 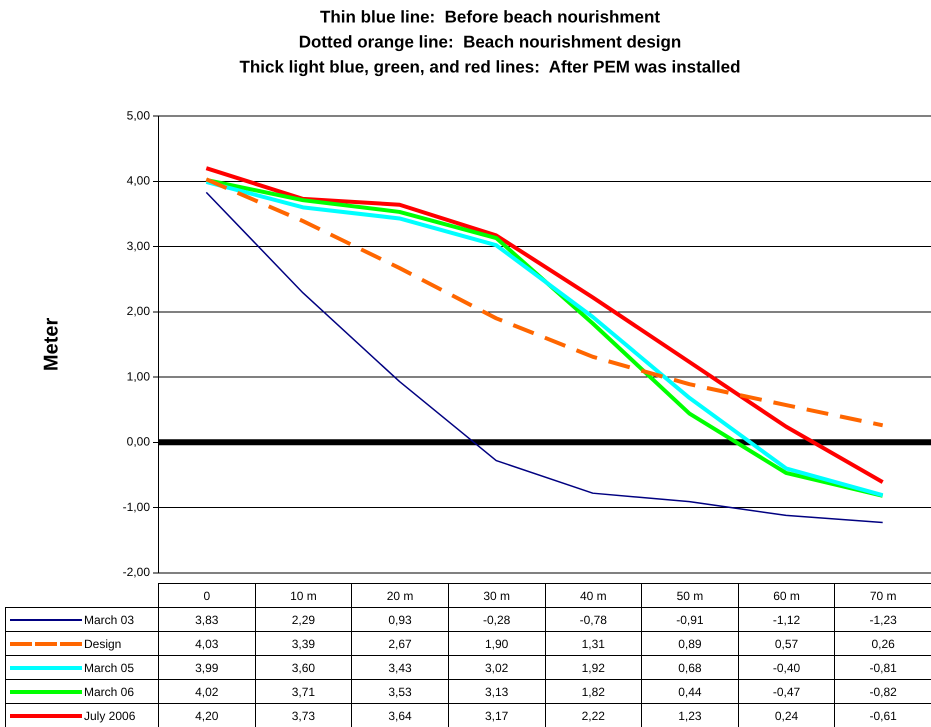 What do you see at coordinates (593, 596) in the screenshot?
I see `x-tick-label: 40 m` at bounding box center [593, 596].